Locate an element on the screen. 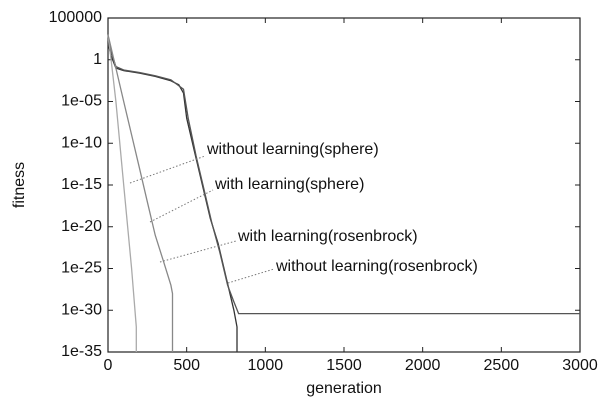 This screenshot has height=403, width=608. x-tick-label: 1500 is located at coordinates (344, 365).